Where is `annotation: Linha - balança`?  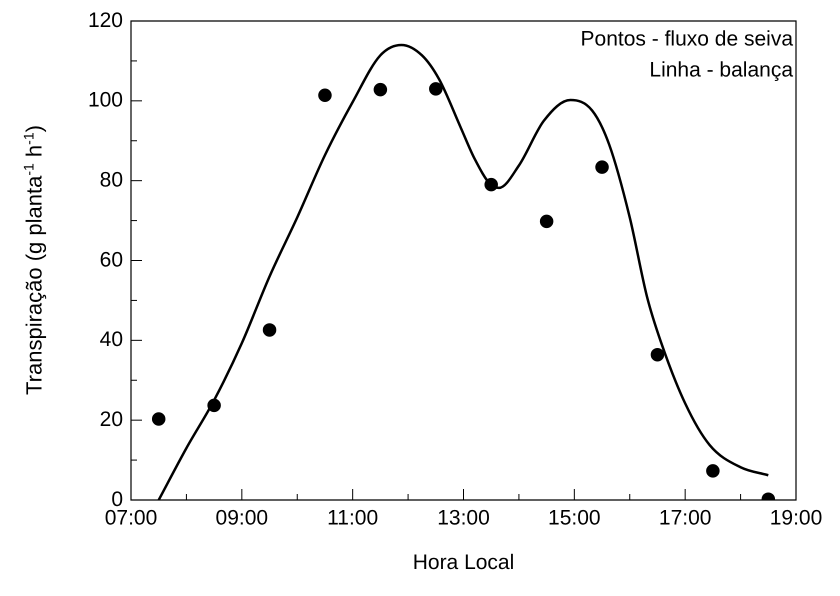 annotation: Linha - balança is located at coordinates (721, 70).